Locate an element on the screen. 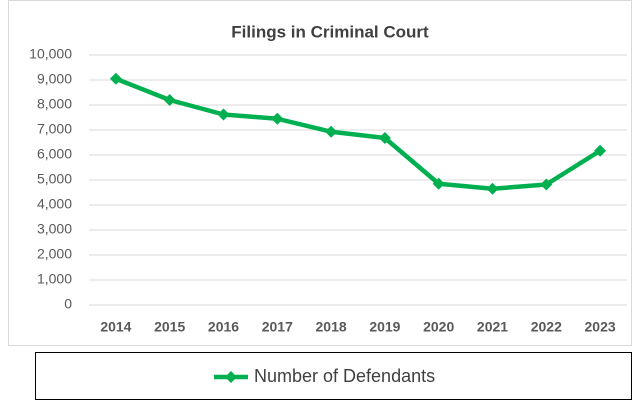 The height and width of the screenshot is (405, 636). chart-title: Filings in Criminal Court is located at coordinates (330, 31).